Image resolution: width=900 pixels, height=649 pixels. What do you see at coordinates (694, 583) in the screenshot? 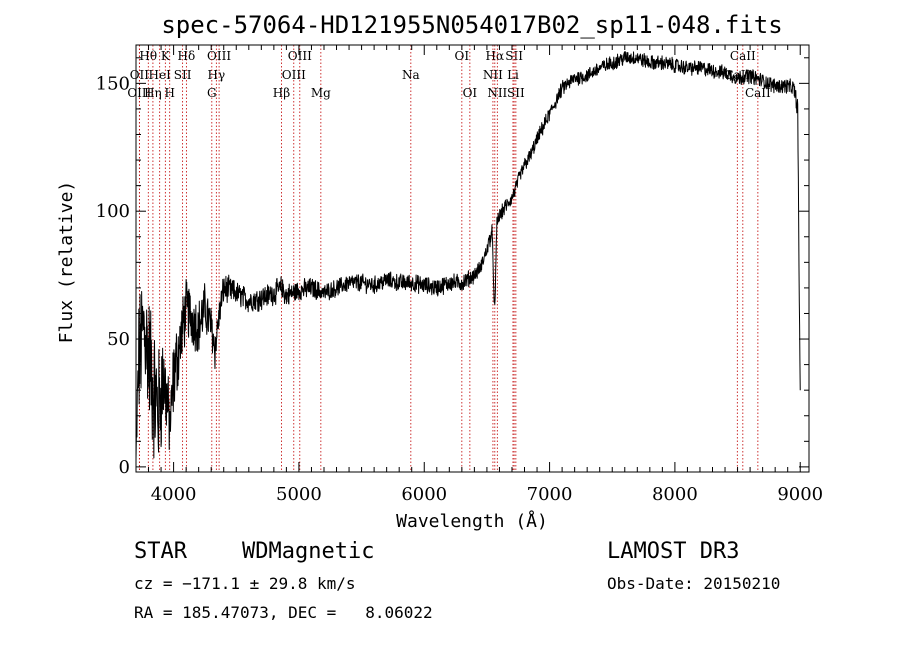
I see `obs-date: Obs-Date: 20150210` at bounding box center [694, 583].